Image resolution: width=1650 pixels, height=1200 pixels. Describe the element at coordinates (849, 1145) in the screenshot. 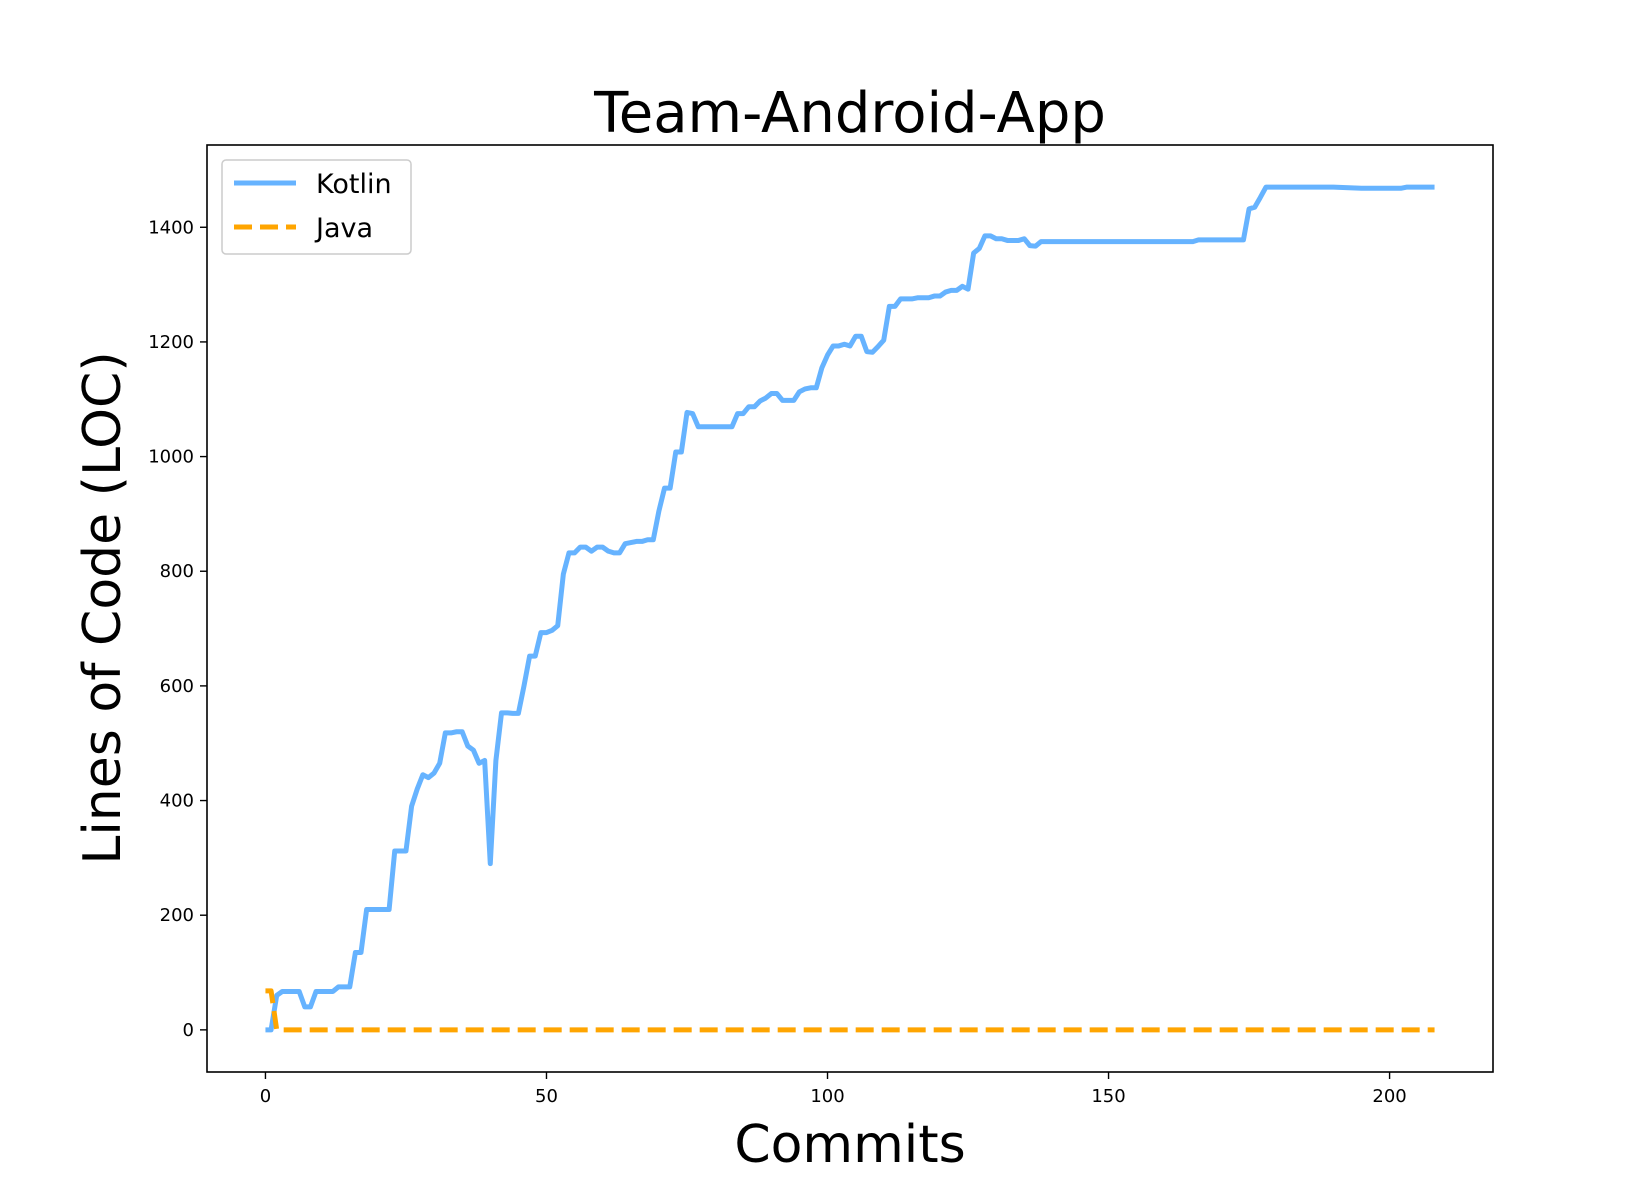

I see `x-axis-label: Commits` at that location.